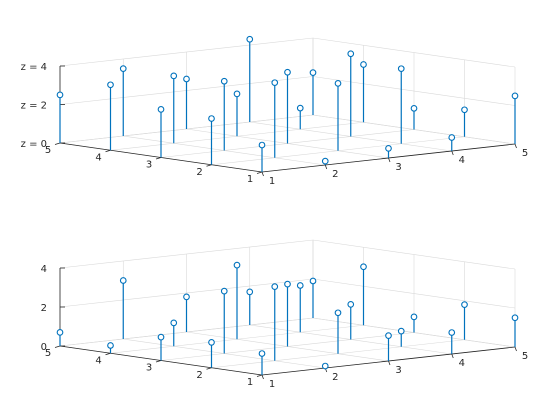  Describe the element at coordinates (44, 269) in the screenshot. I see `z-tick-label: 4` at that location.